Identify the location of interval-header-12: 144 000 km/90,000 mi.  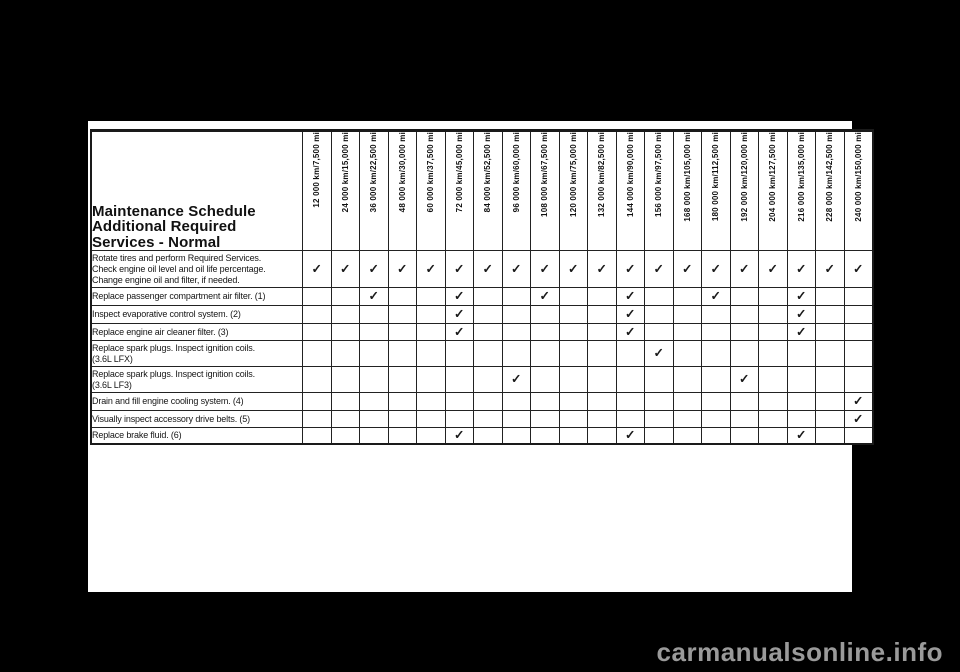
(630, 190).